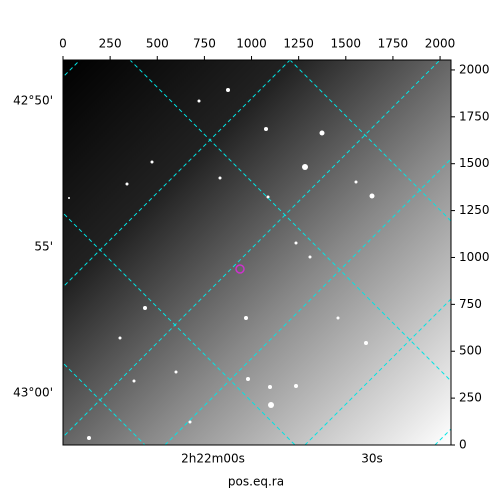 This screenshot has width=500, height=504. I want to click on dec-tick-label: 55', so click(43, 247).